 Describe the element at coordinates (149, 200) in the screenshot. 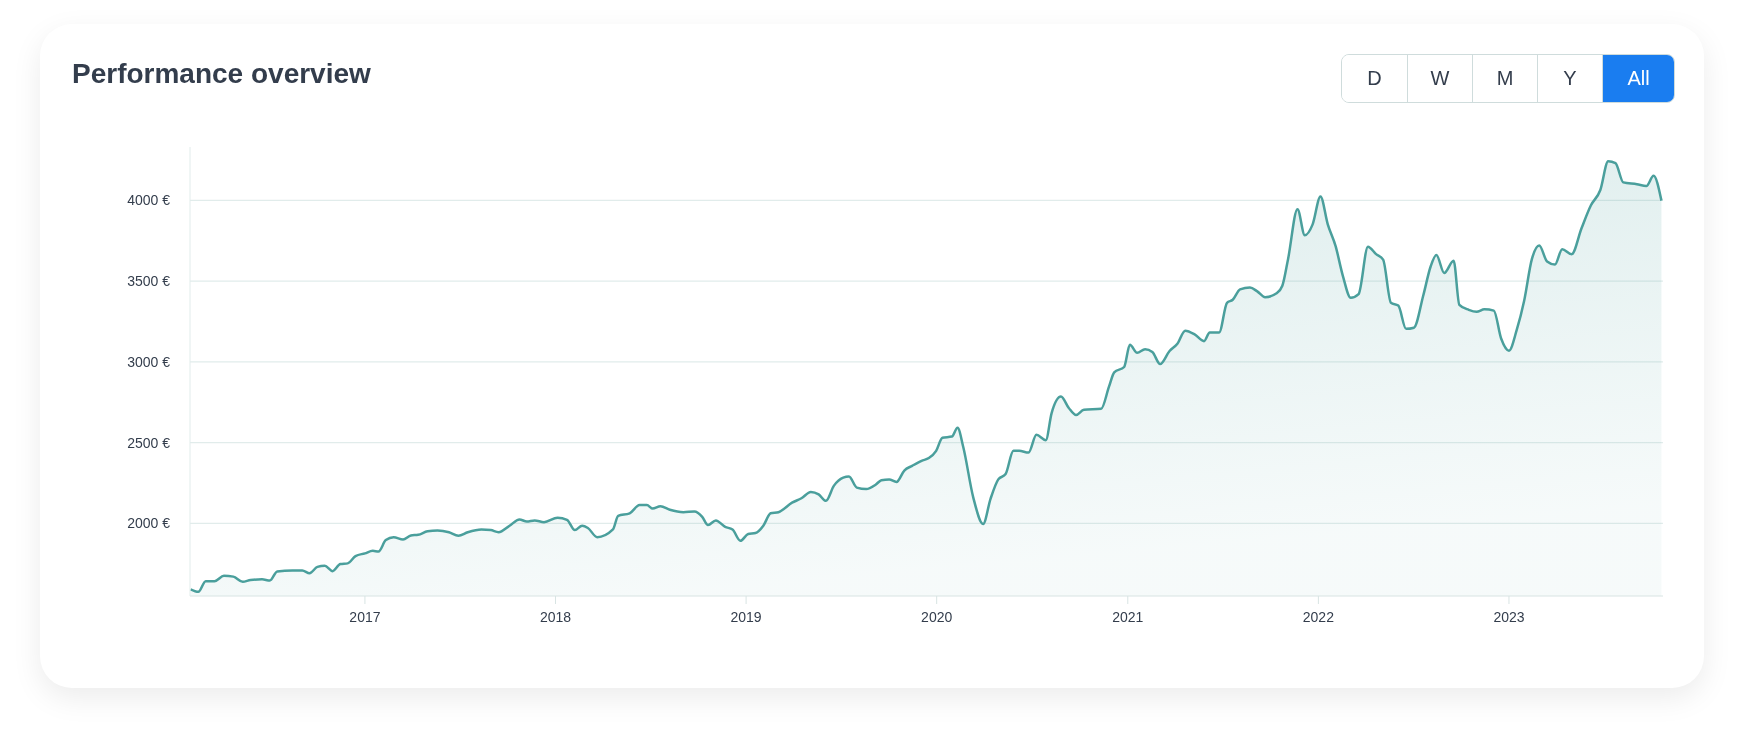

I see `y-tick-label: 4000 €` at that location.